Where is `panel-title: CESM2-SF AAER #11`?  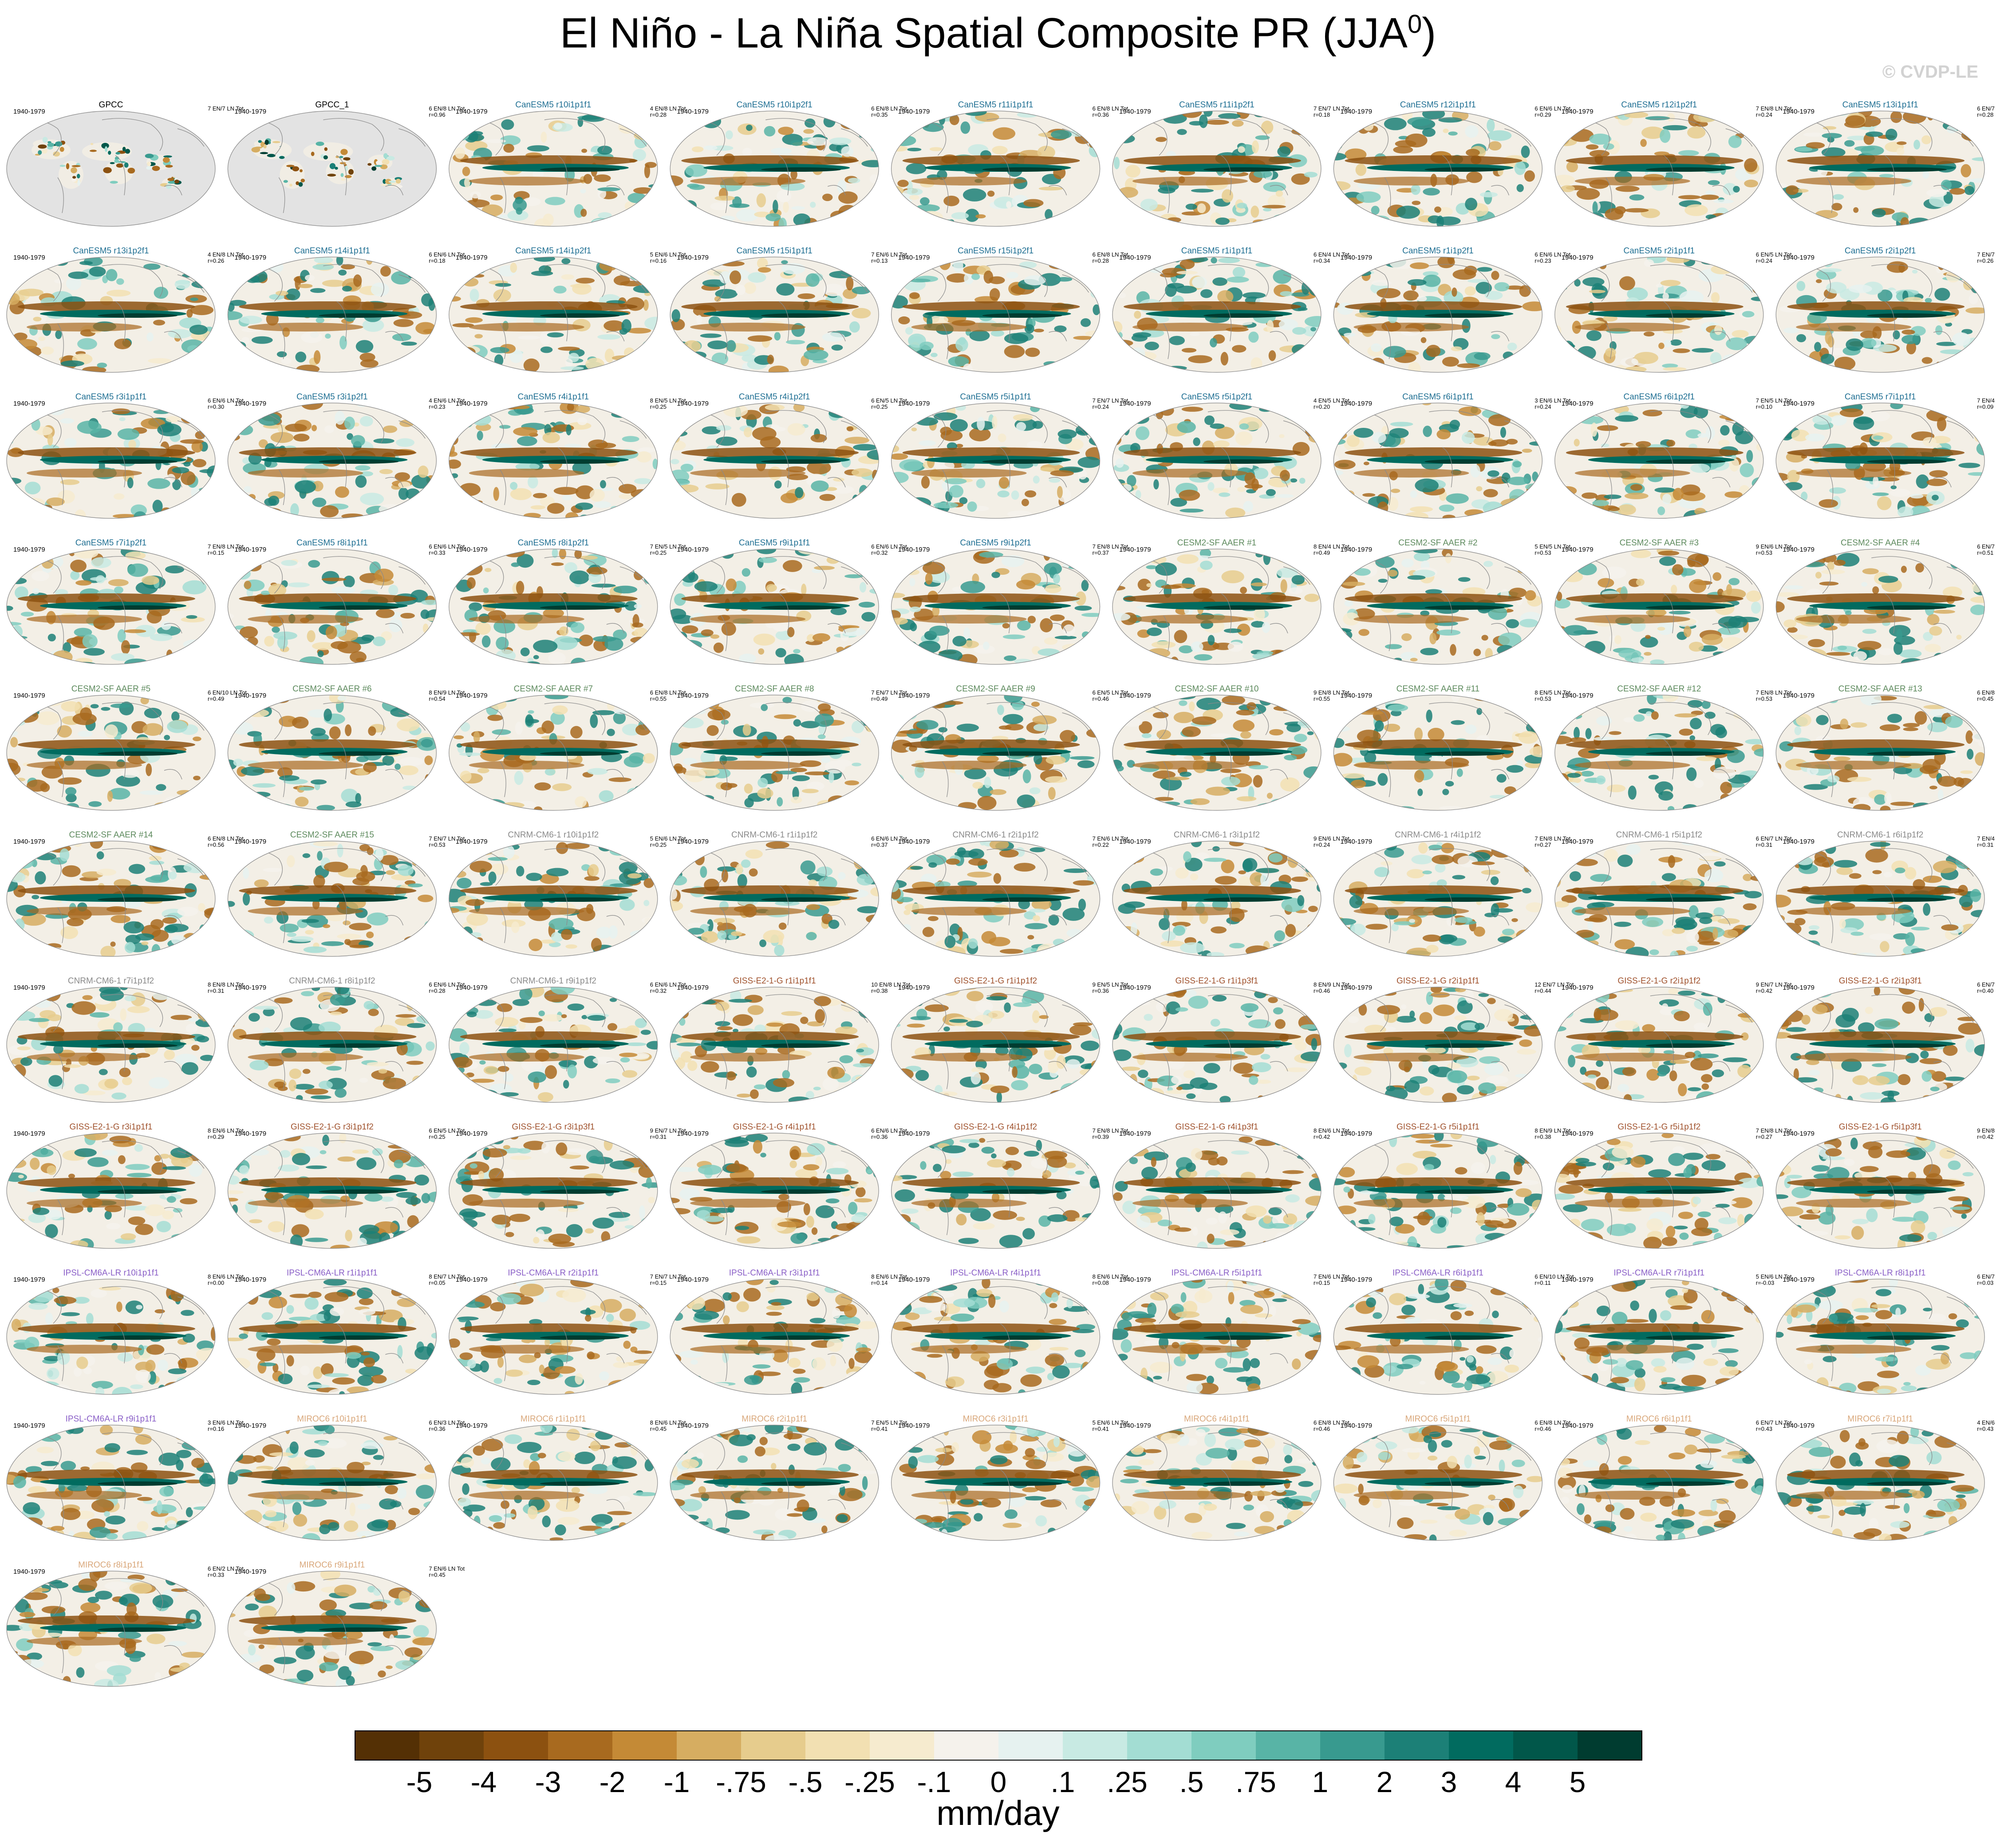 panel-title: CESM2-SF AAER #11 is located at coordinates (1438, 689).